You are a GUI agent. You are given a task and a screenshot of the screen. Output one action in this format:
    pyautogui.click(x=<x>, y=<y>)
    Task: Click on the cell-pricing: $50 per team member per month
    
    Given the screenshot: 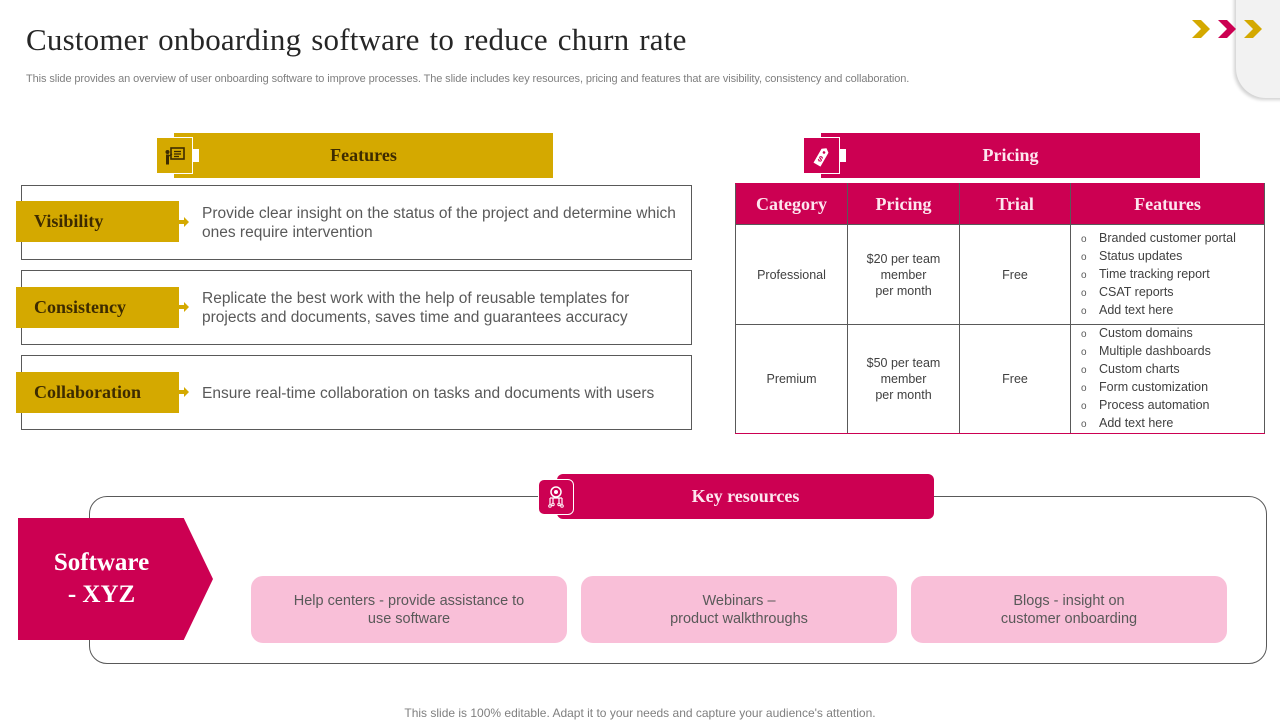 What is the action you would take?
    pyautogui.click(x=903, y=379)
    